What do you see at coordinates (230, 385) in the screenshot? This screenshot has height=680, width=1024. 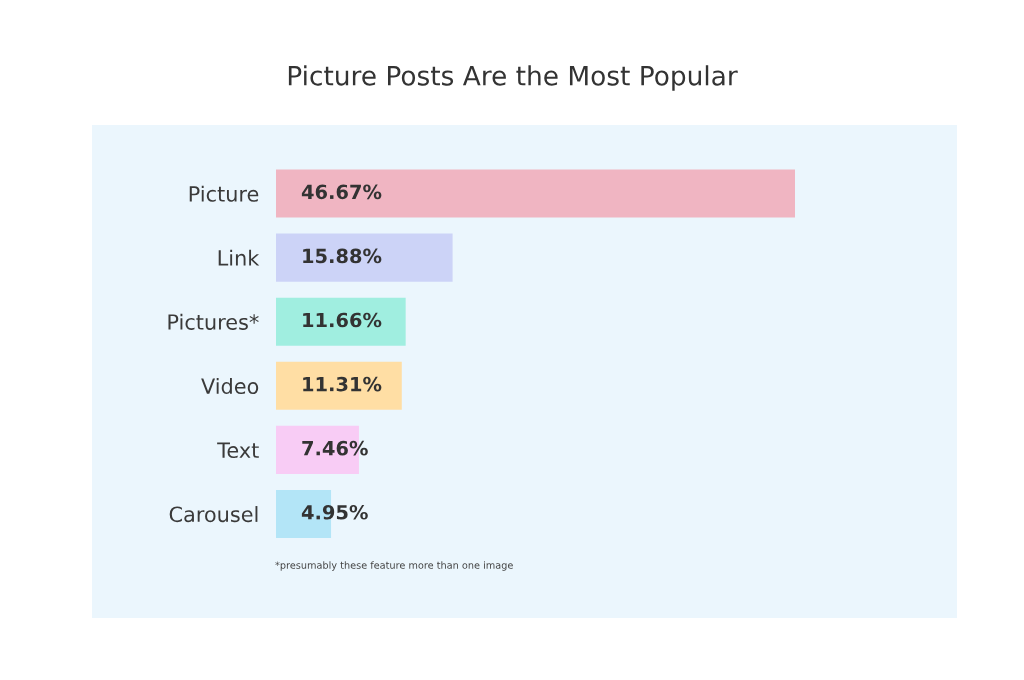 I see `y-tick-label: Video` at bounding box center [230, 385].